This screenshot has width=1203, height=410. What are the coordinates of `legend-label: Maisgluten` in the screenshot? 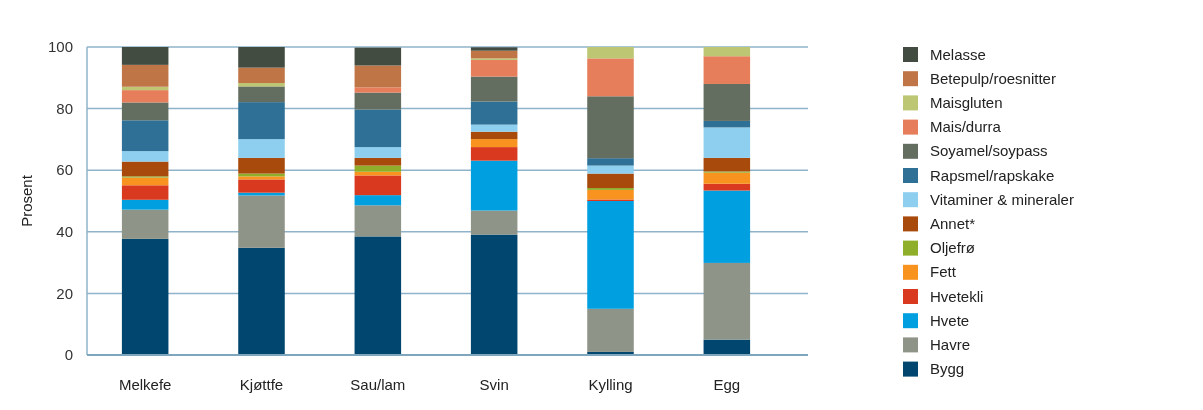 It's located at (966, 102).